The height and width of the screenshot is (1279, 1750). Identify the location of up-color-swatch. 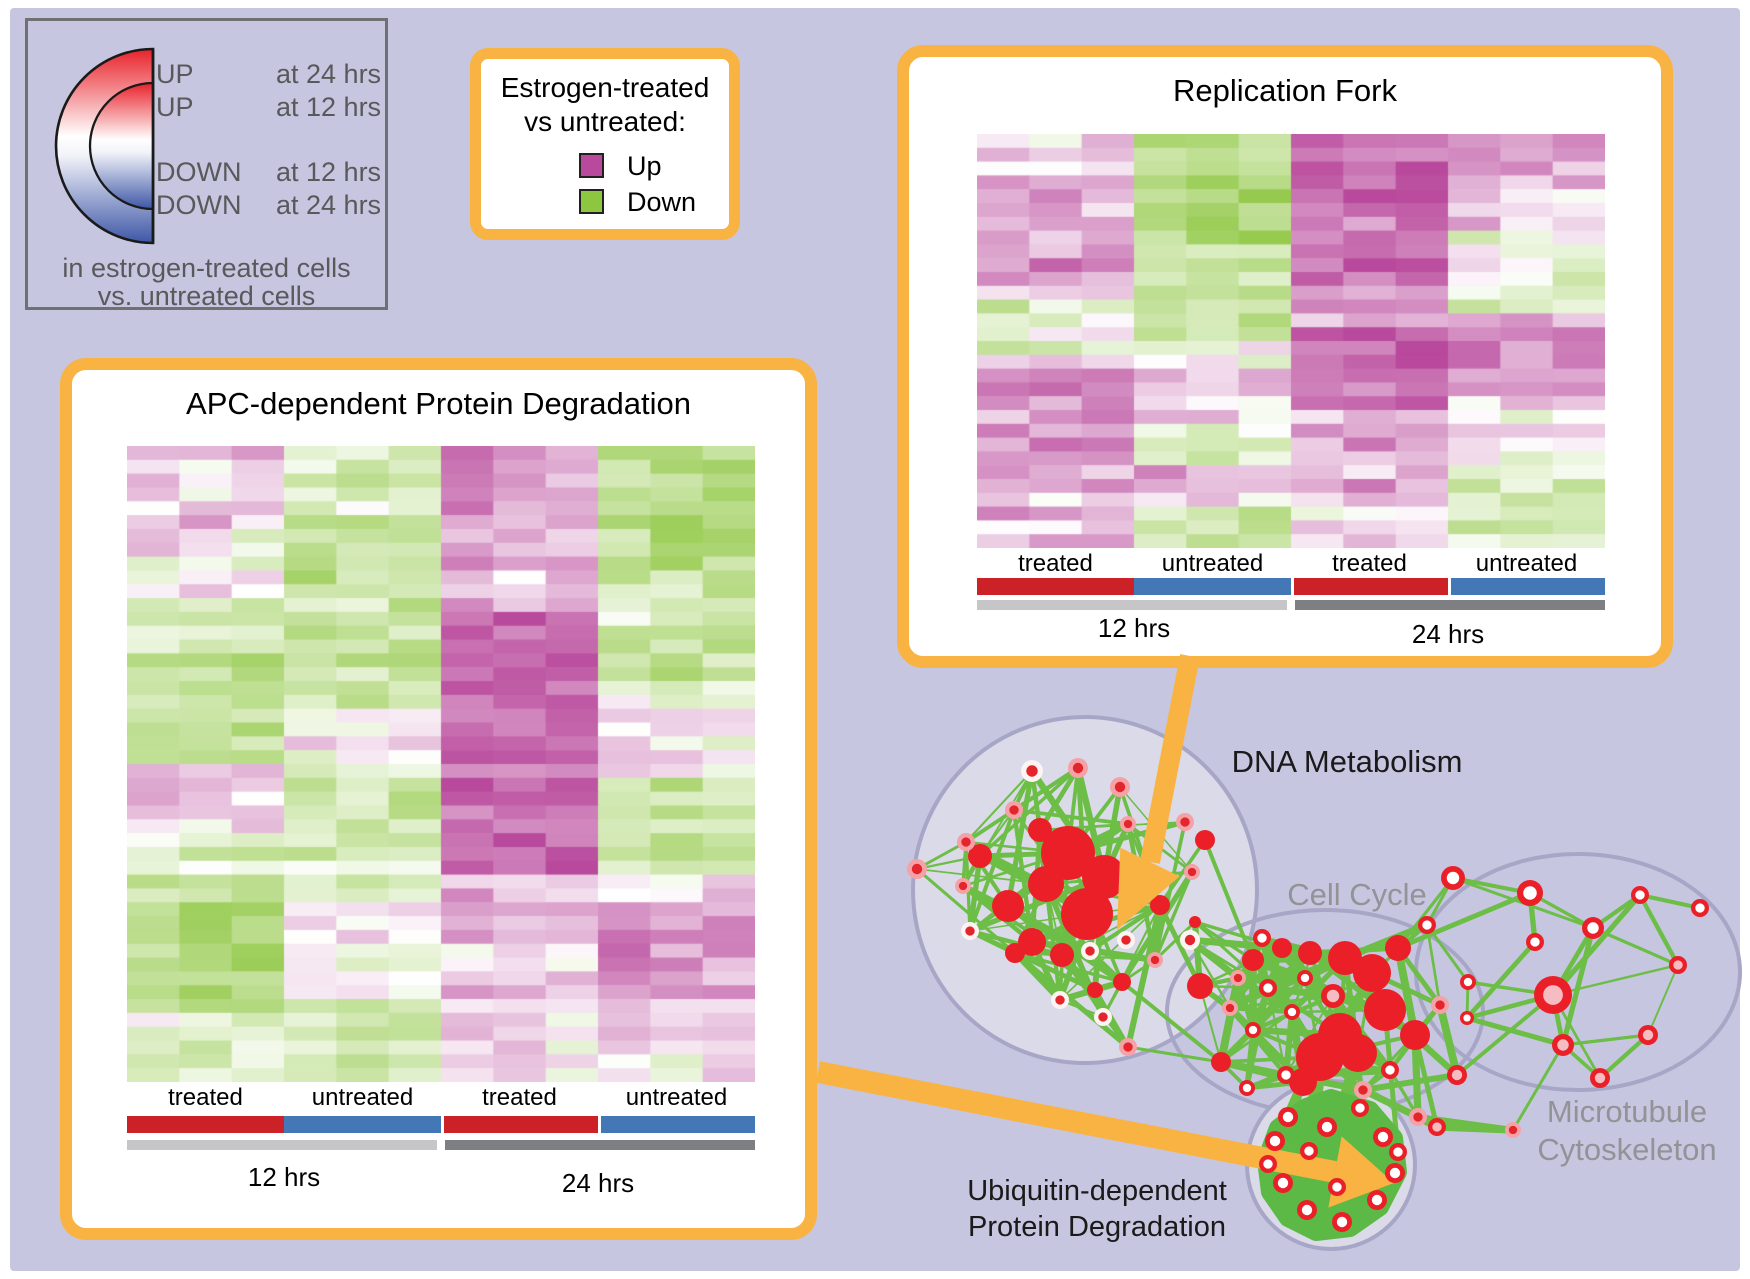
(591, 165).